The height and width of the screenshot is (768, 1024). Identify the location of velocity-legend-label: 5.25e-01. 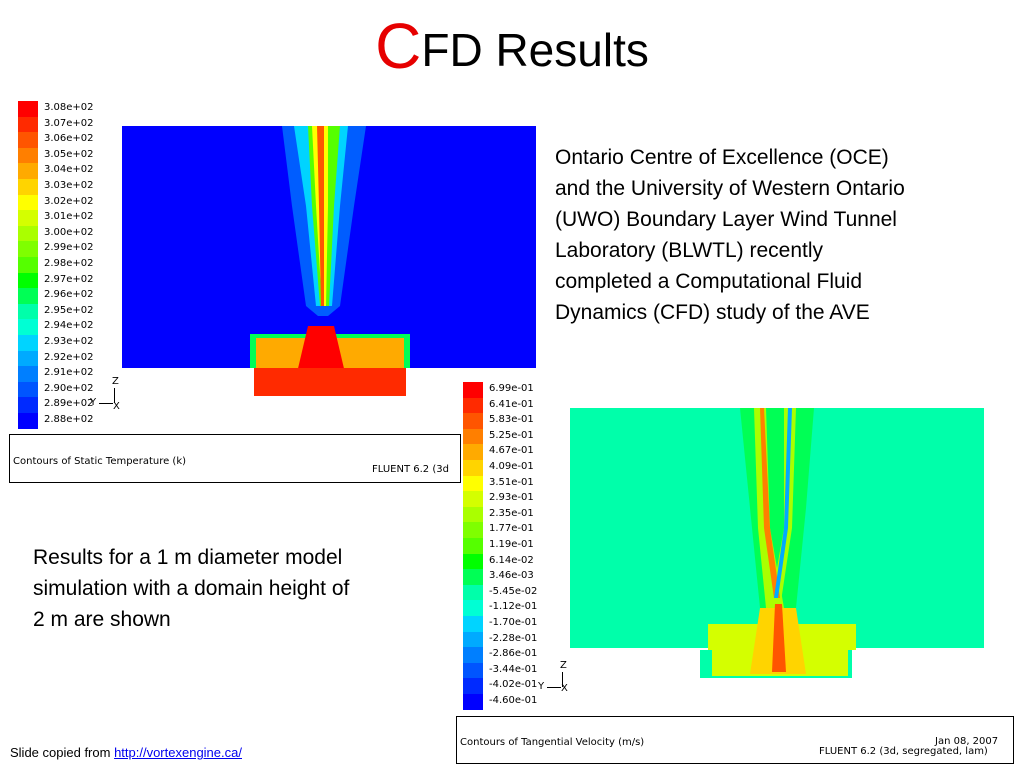
(511, 435).